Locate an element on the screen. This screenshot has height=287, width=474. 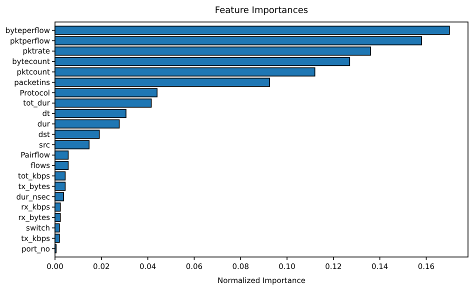
chart-title: Feature Importances is located at coordinates (261, 11).